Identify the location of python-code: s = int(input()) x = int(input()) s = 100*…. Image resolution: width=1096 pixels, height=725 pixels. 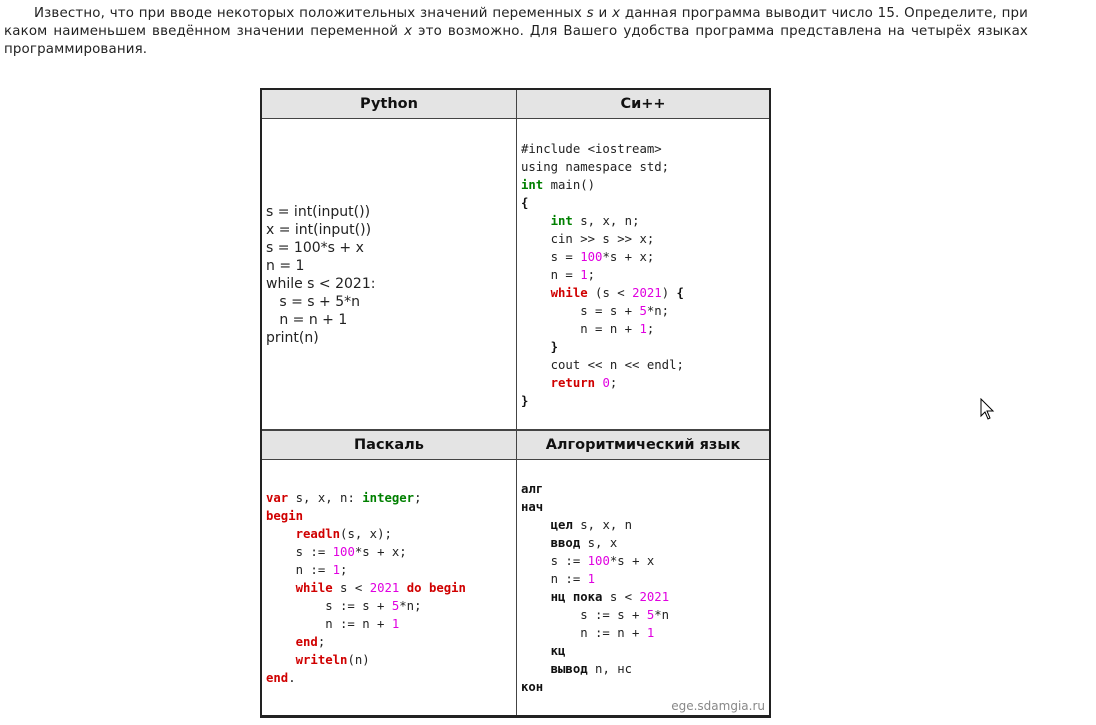
(389, 274).